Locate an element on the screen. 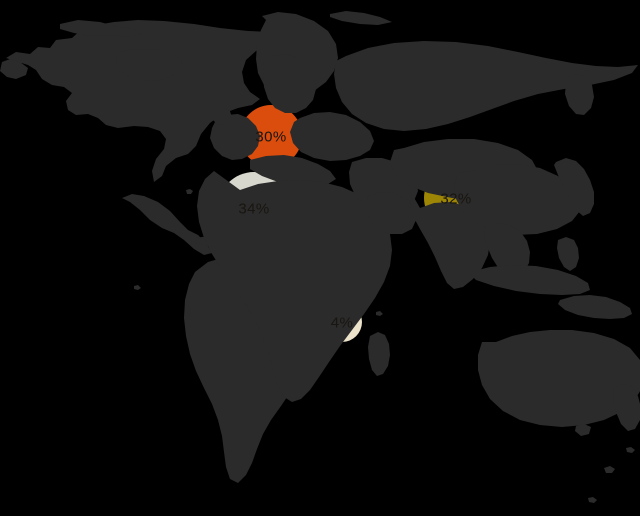 This screenshot has height=516, width=640. land-australia is located at coordinates (559, 378).